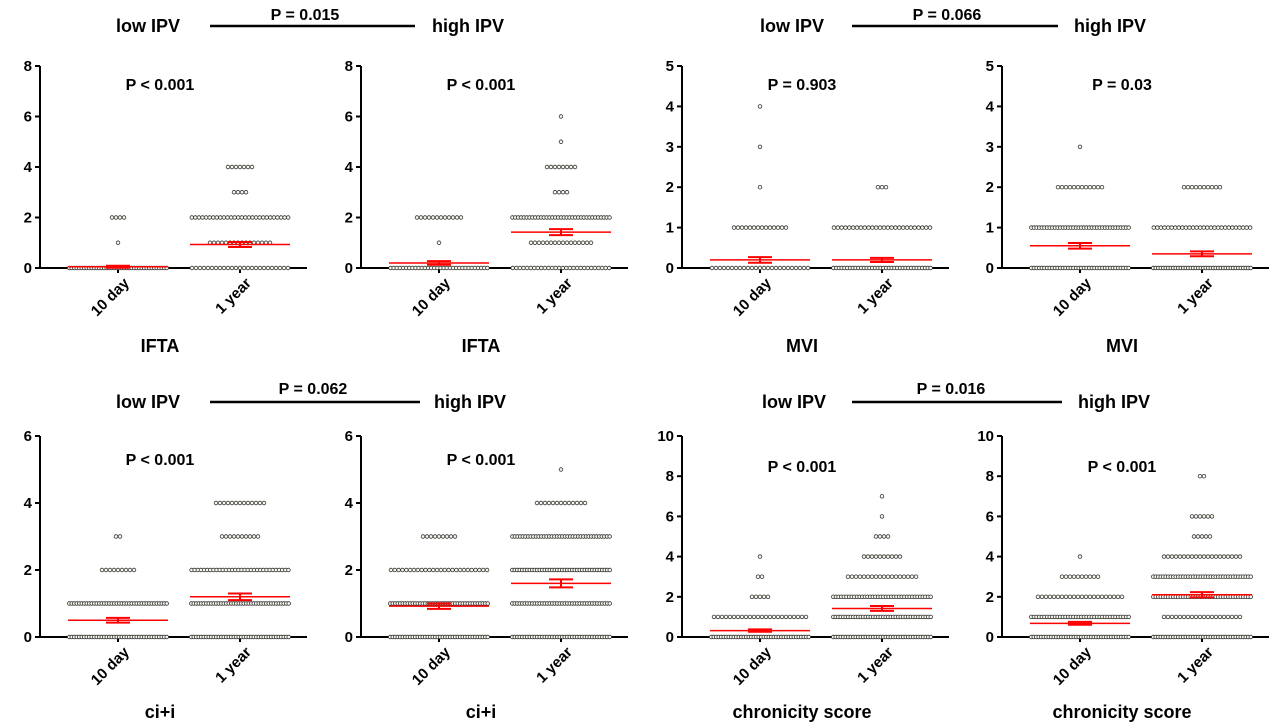 The image size is (1281, 723). I want to click on x-axis-title: MVI, so click(1122, 346).